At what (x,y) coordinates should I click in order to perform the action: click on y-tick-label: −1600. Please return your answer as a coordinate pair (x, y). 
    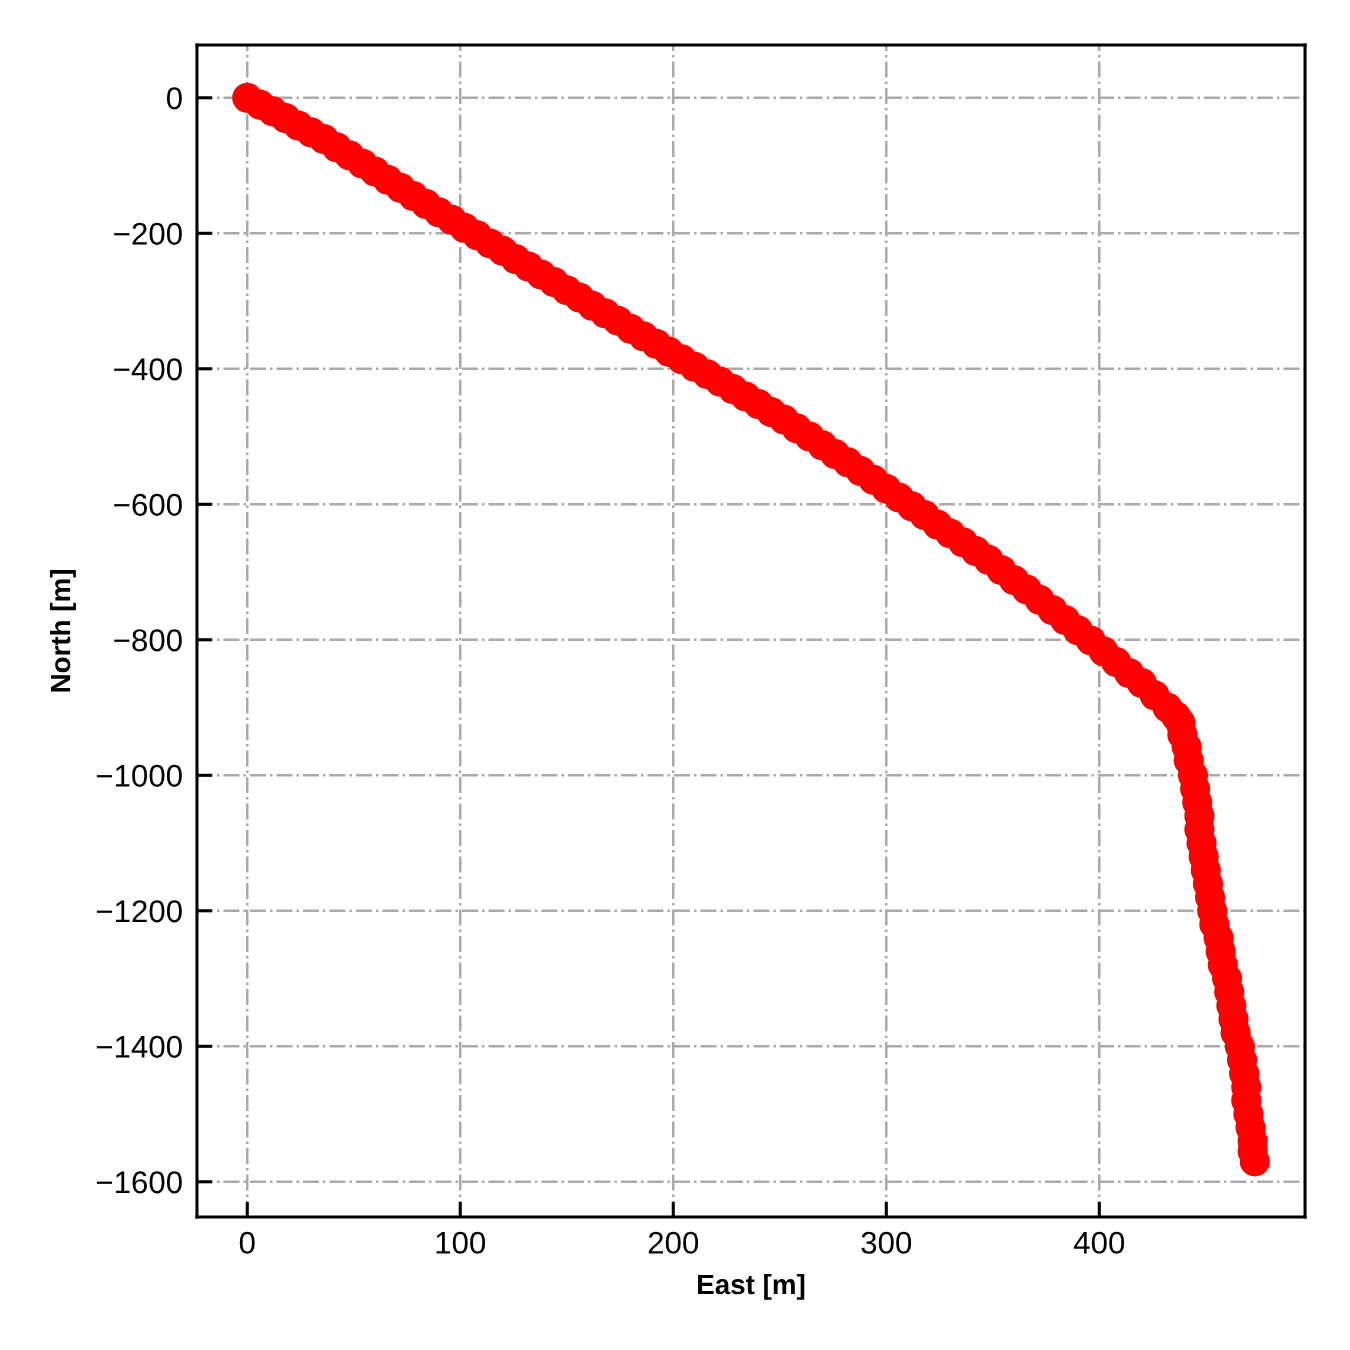
    Looking at the image, I should click on (139, 1182).